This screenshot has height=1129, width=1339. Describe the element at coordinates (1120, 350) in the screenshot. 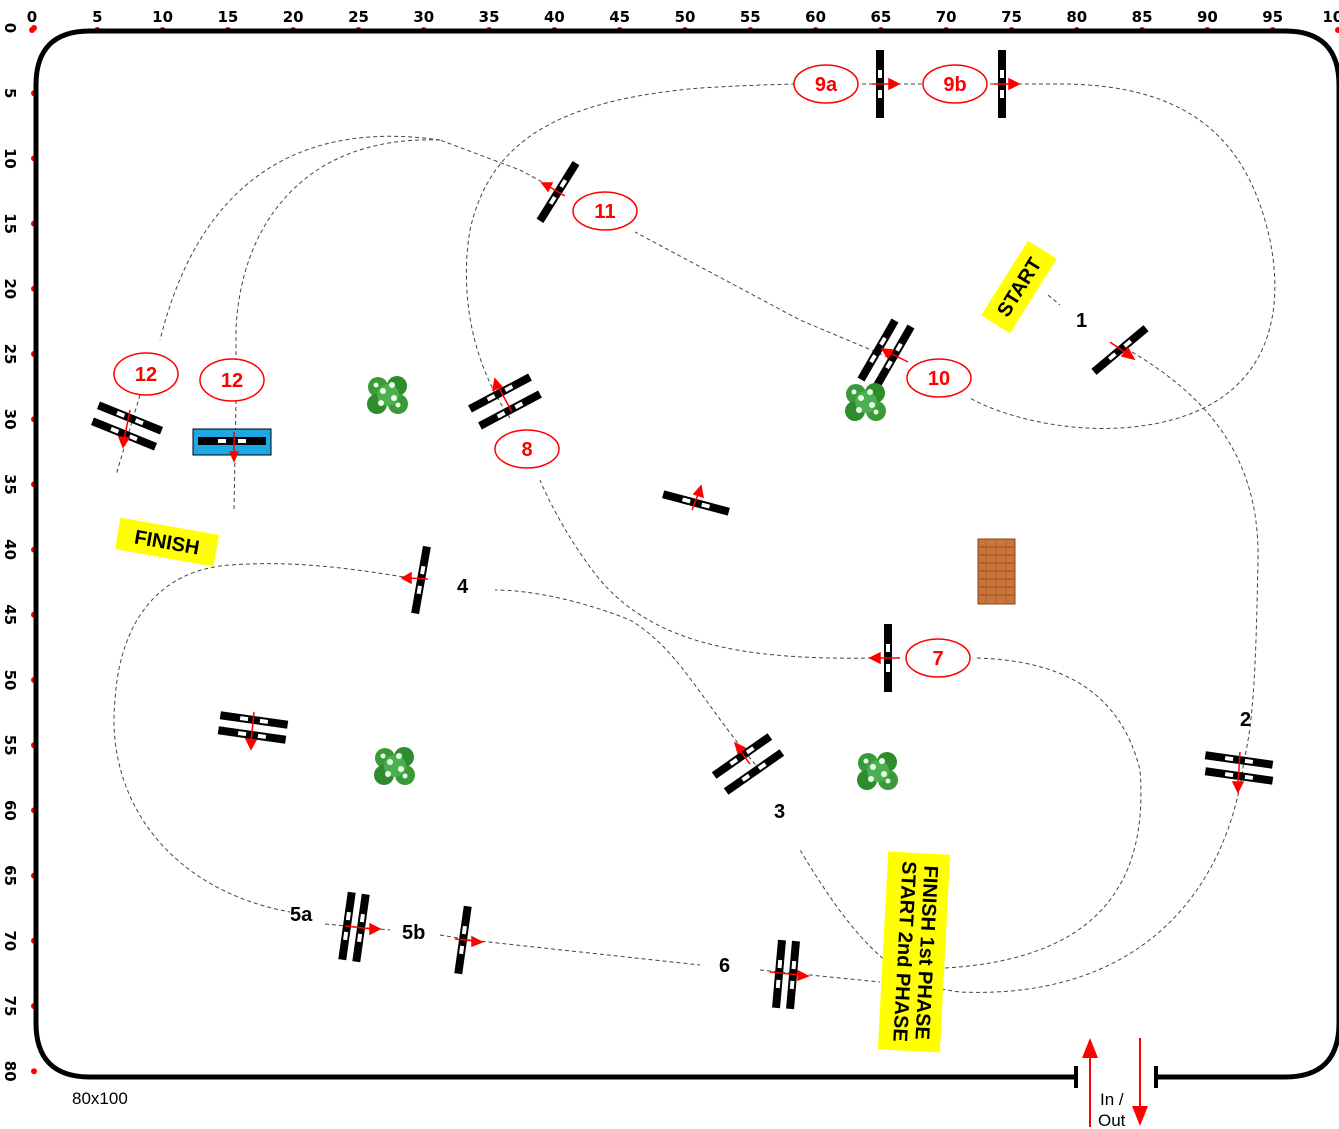

I see `obstacle-1-rail` at that location.